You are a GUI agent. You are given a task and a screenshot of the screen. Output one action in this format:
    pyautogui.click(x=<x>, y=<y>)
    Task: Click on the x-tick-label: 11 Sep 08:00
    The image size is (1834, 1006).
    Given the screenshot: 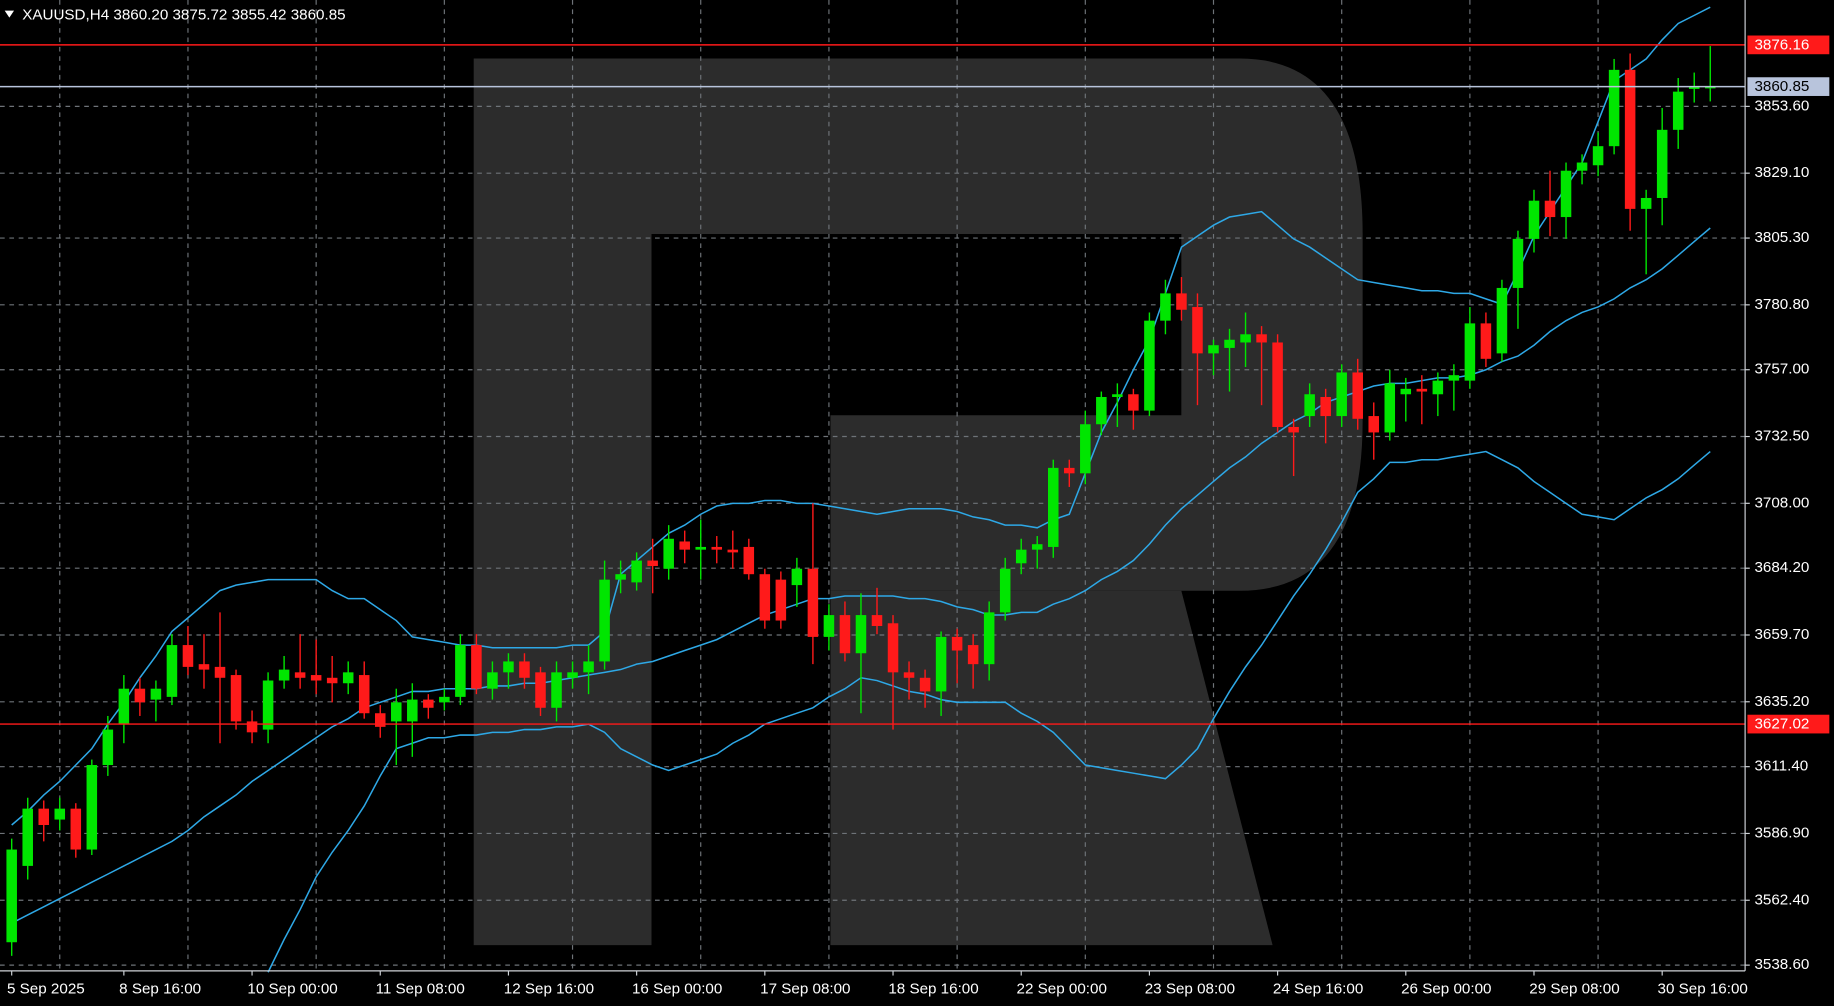 What is the action you would take?
    pyautogui.click(x=420, y=989)
    